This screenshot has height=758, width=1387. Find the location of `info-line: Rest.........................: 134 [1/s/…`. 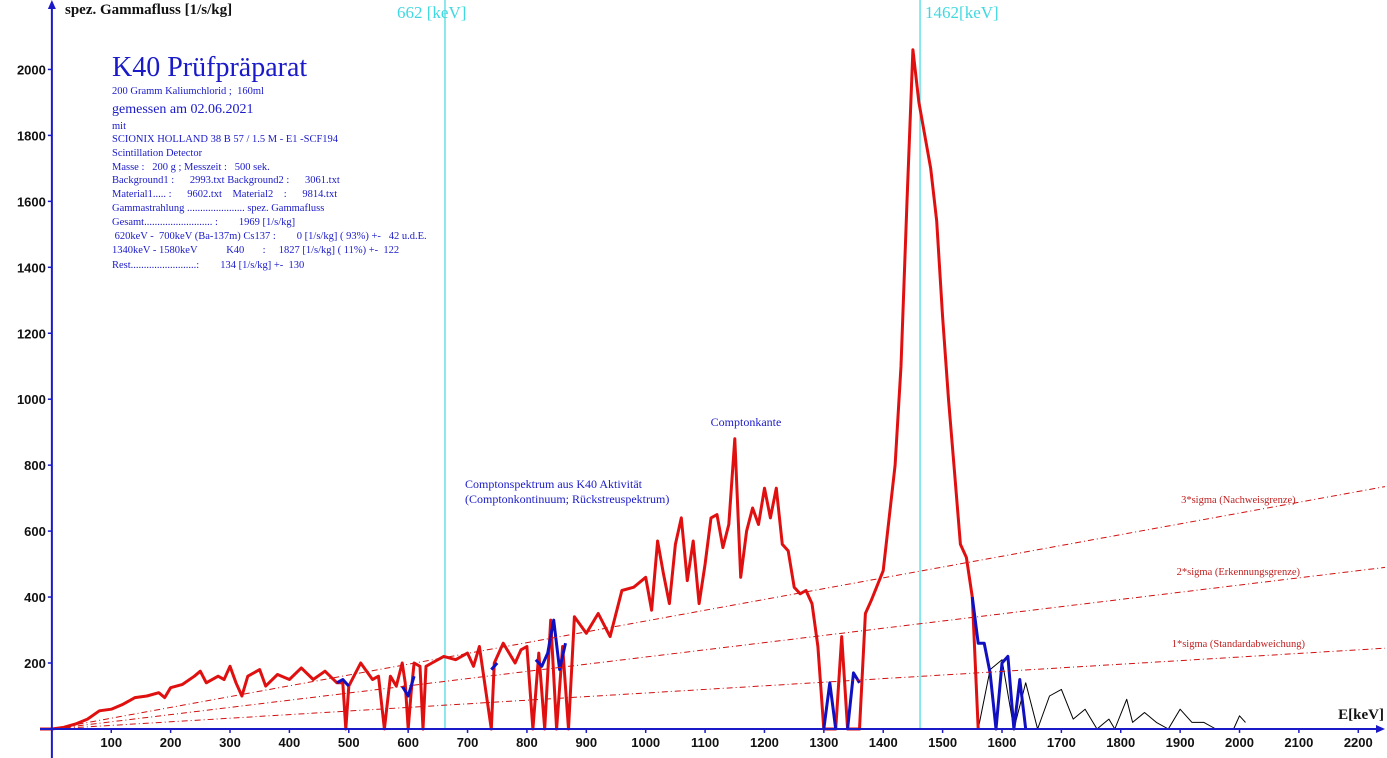

info-line: Rest.........................: 134 [1/s/… is located at coordinates (208, 265).